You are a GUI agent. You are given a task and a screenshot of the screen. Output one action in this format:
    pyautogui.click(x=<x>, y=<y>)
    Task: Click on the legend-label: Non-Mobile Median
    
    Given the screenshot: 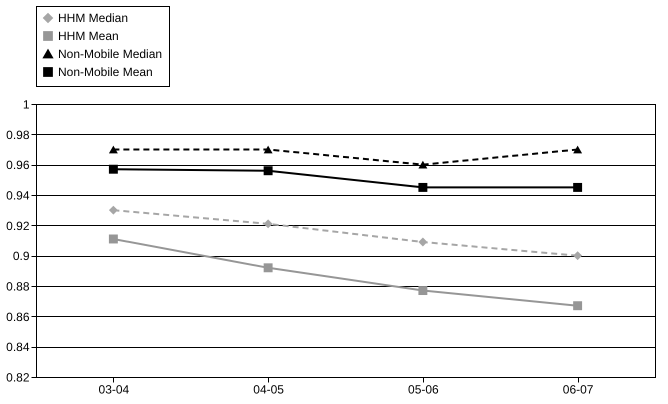 What is the action you would take?
    pyautogui.click(x=110, y=54)
    